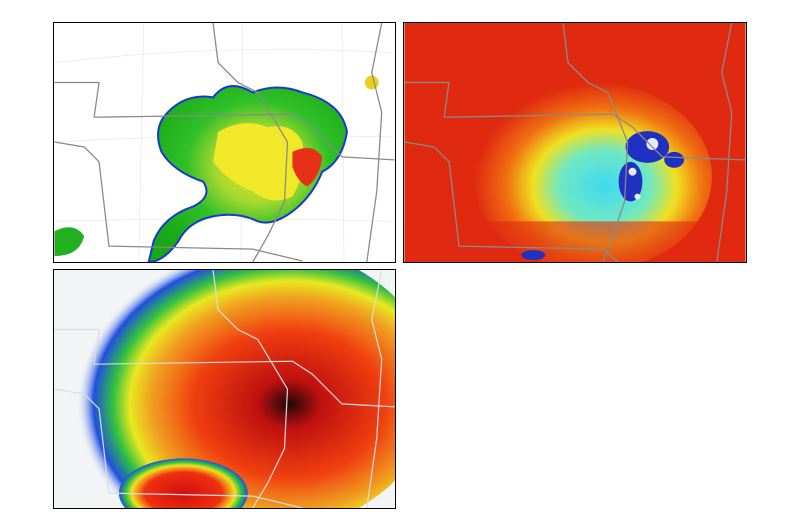  I want to click on storm-core-yellow, so click(258, 162).